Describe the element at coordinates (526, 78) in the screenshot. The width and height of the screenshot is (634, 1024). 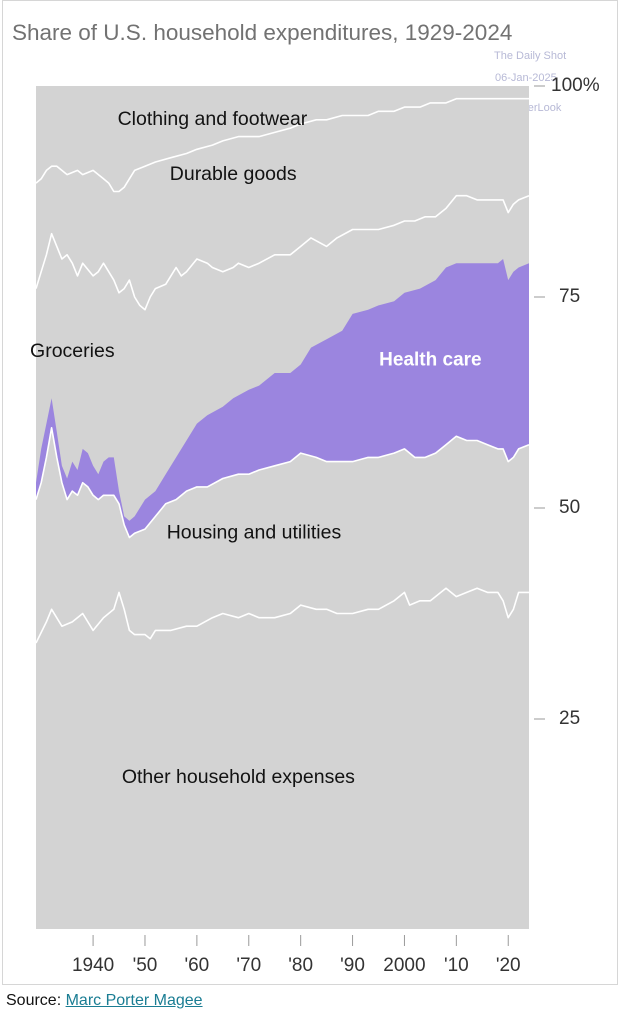
I see `watermark-line-2: 06-Jan-2025` at that location.